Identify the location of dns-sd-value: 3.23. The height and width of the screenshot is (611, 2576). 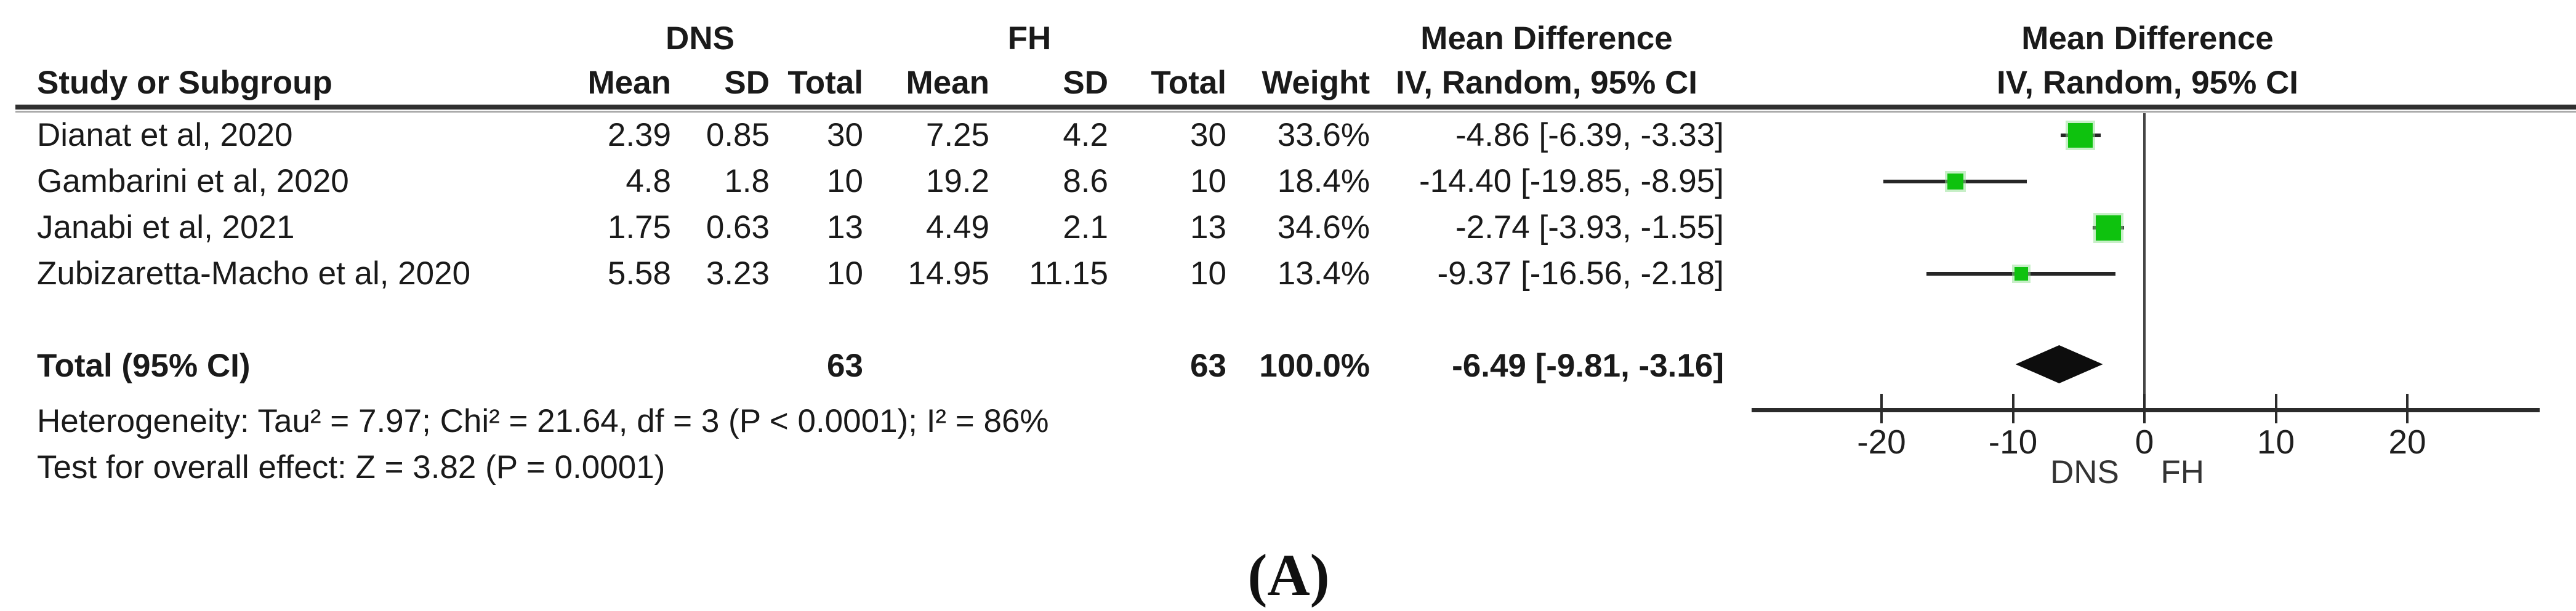
(738, 273).